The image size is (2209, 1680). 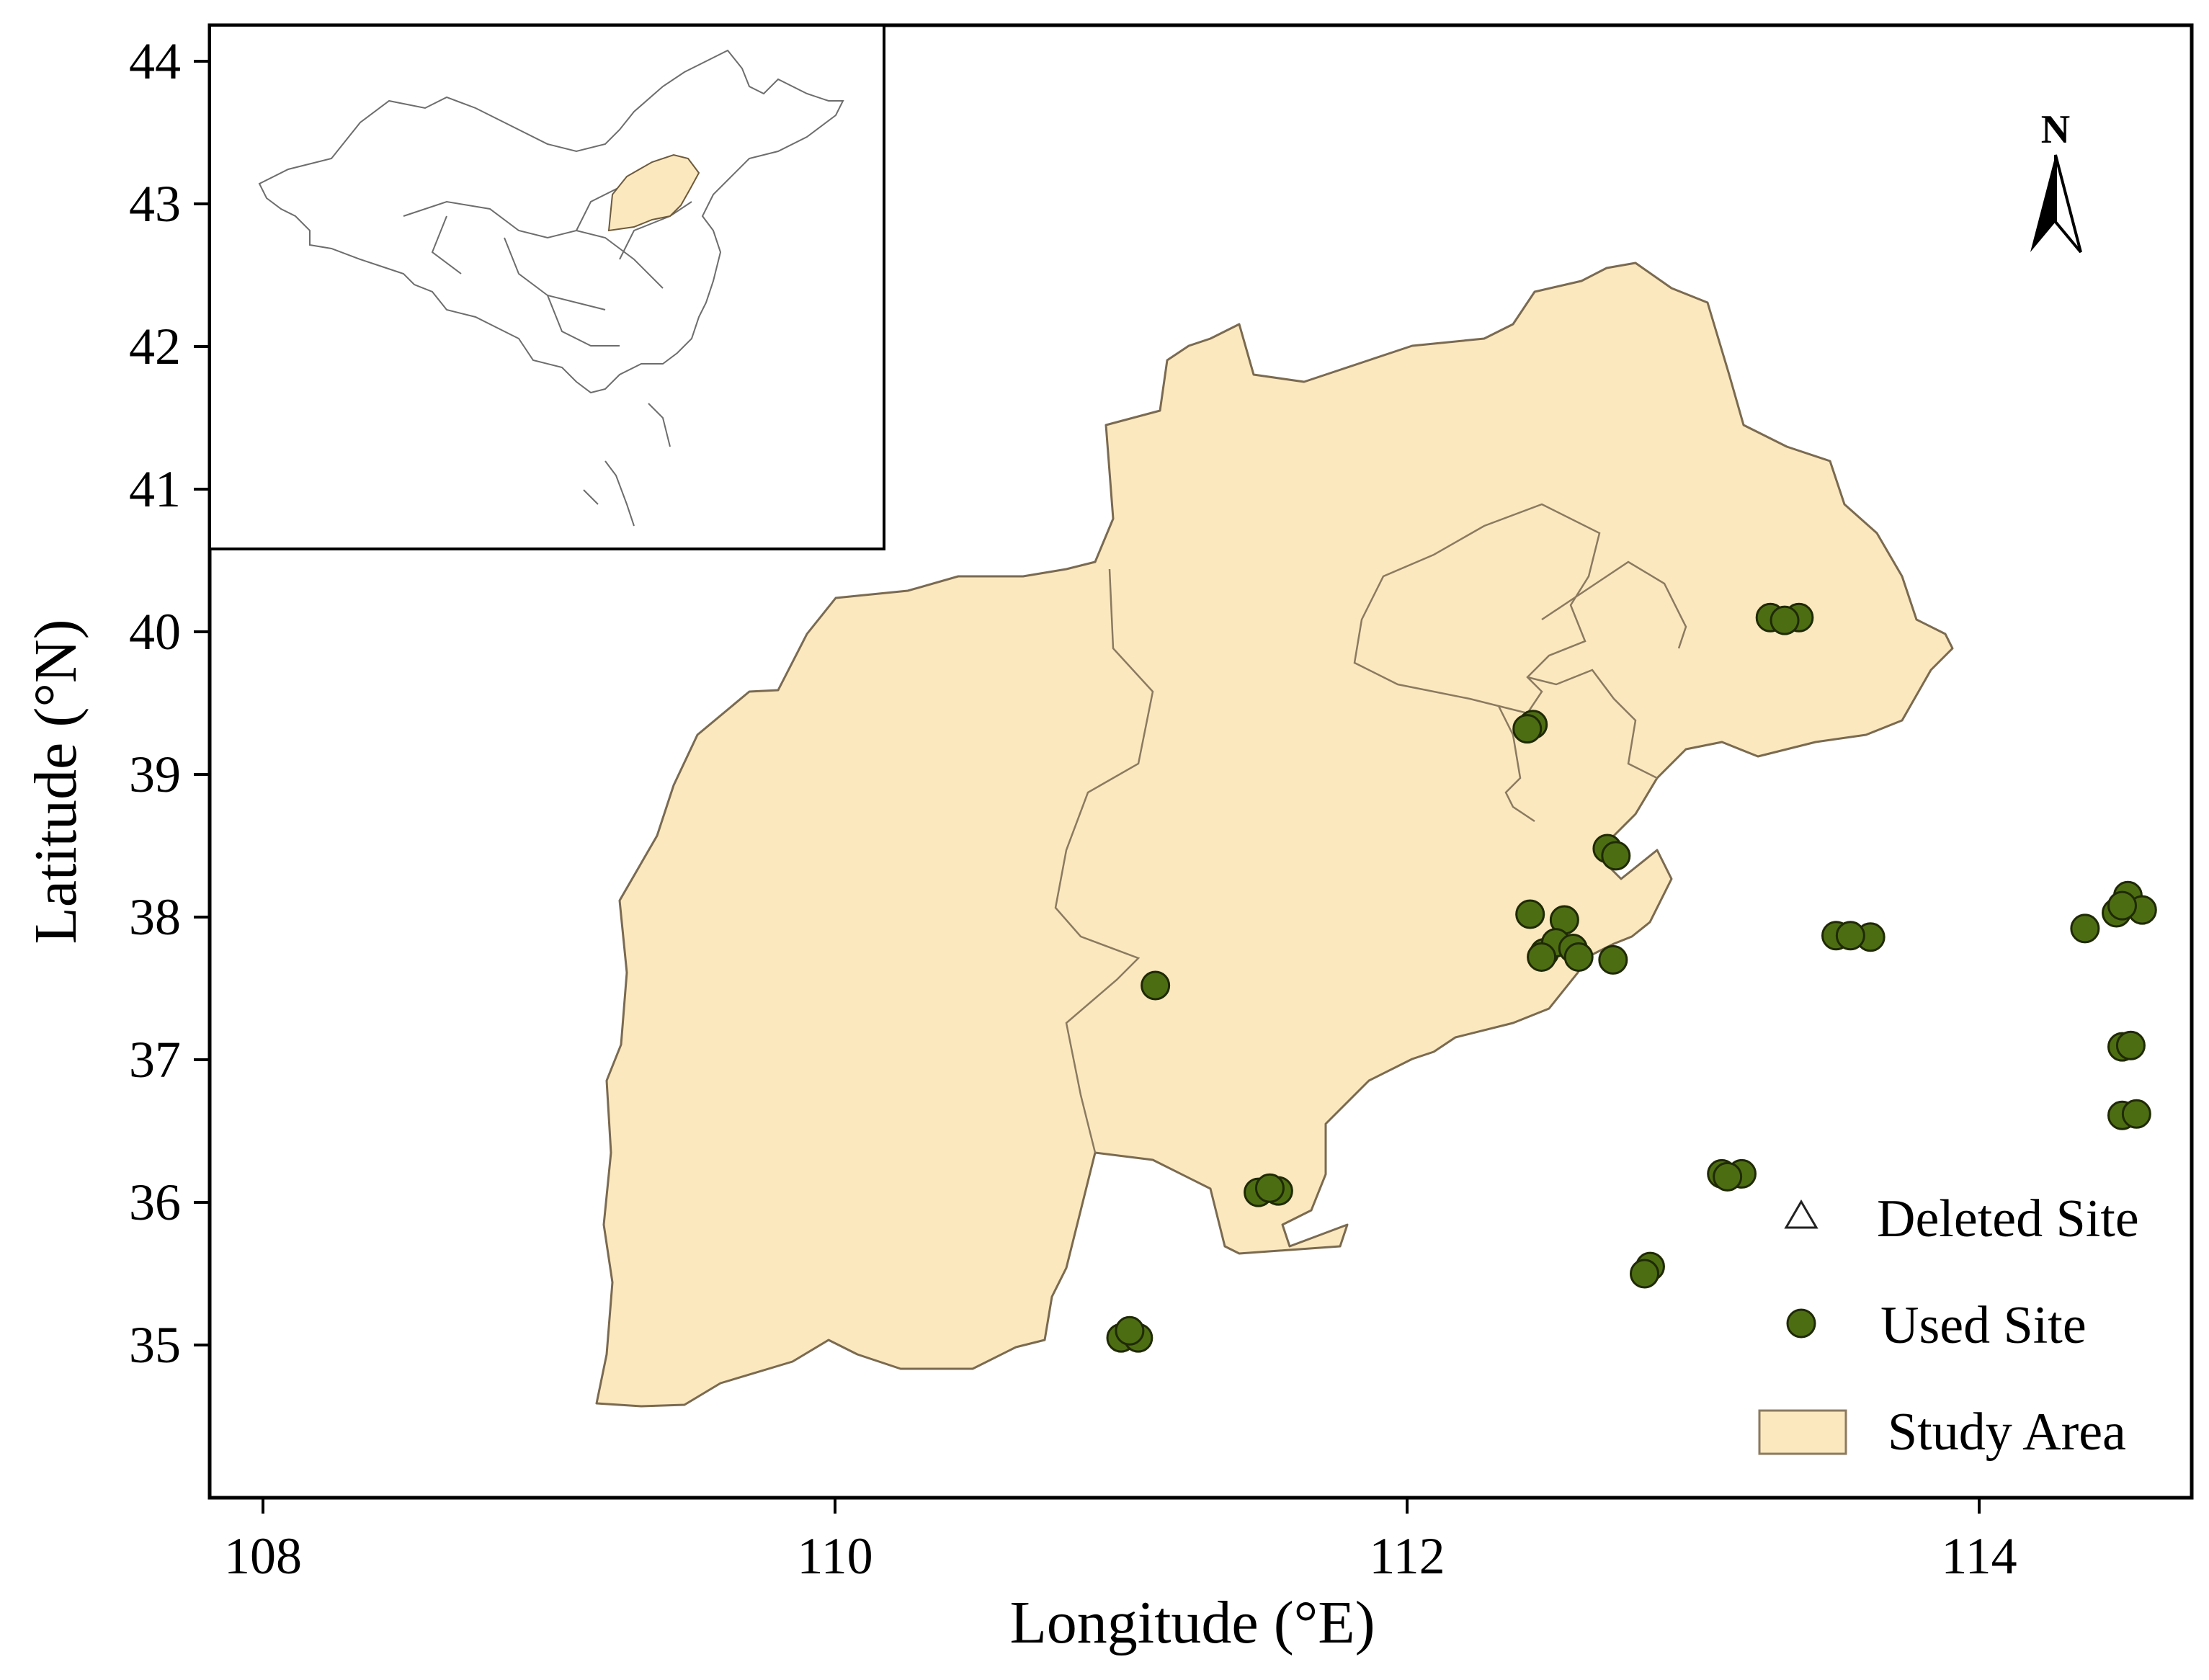 What do you see at coordinates (2043, 203) in the screenshot?
I see `north-arrow-icon` at bounding box center [2043, 203].